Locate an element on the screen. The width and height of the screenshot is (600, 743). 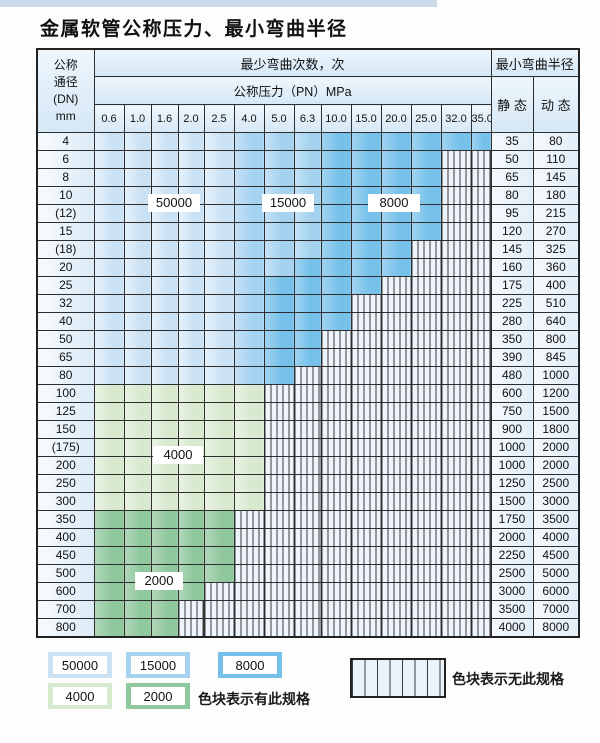
dn-cell: 200 is located at coordinates (65, 465).